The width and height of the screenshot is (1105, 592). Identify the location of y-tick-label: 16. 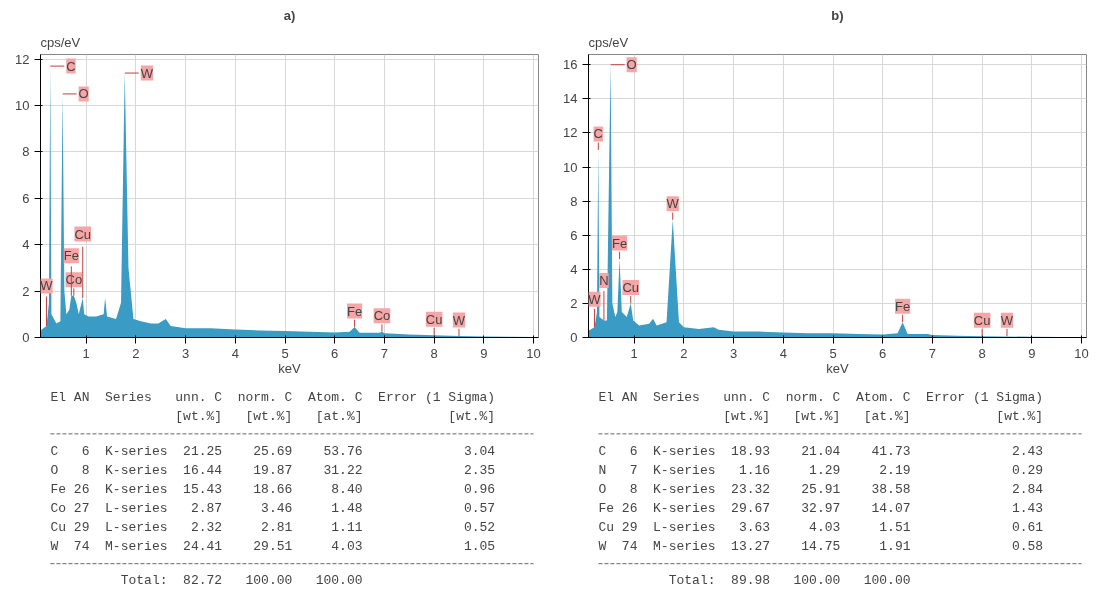
(570, 65).